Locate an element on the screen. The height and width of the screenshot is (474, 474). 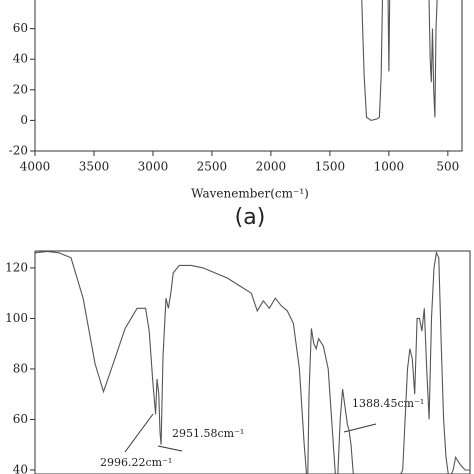
x-tick-label: 1500 is located at coordinates (330, 167).